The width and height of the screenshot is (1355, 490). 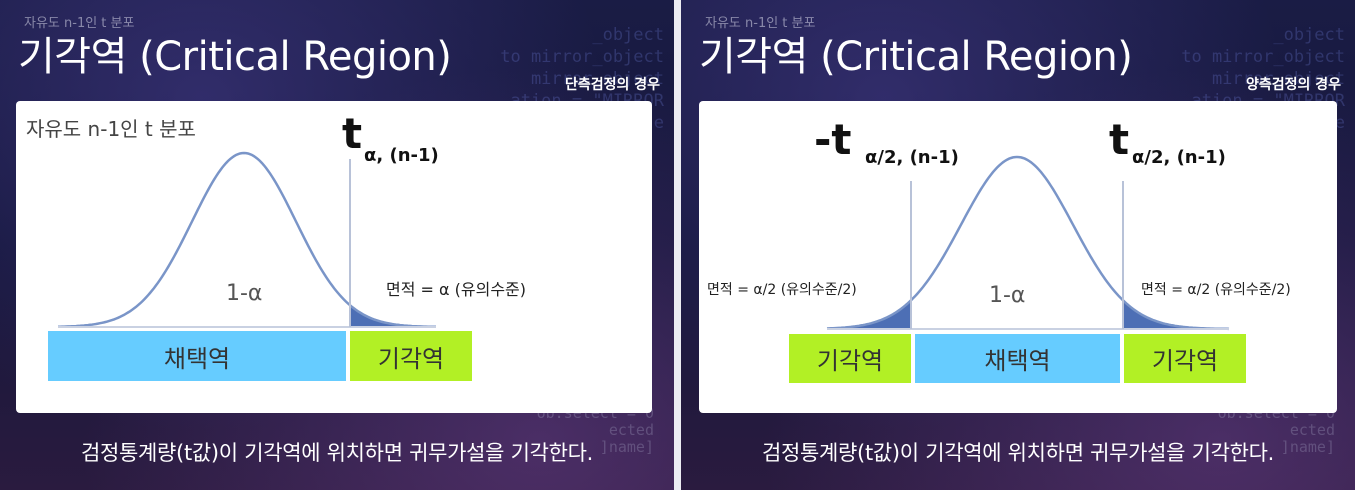 I want to click on test-type-label: 양측검정의 경우, so click(x=1293, y=85).